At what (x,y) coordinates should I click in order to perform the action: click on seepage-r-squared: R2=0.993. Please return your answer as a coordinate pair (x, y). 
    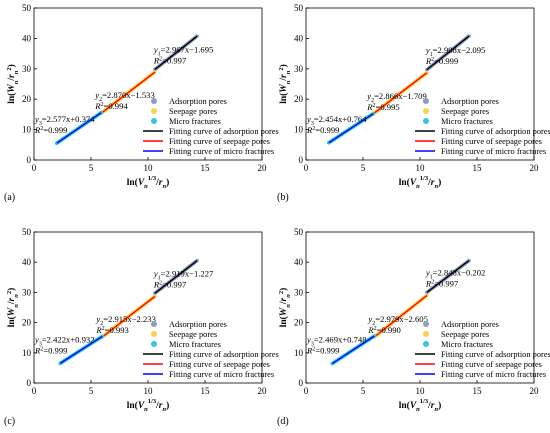
    Looking at the image, I should click on (111, 330).